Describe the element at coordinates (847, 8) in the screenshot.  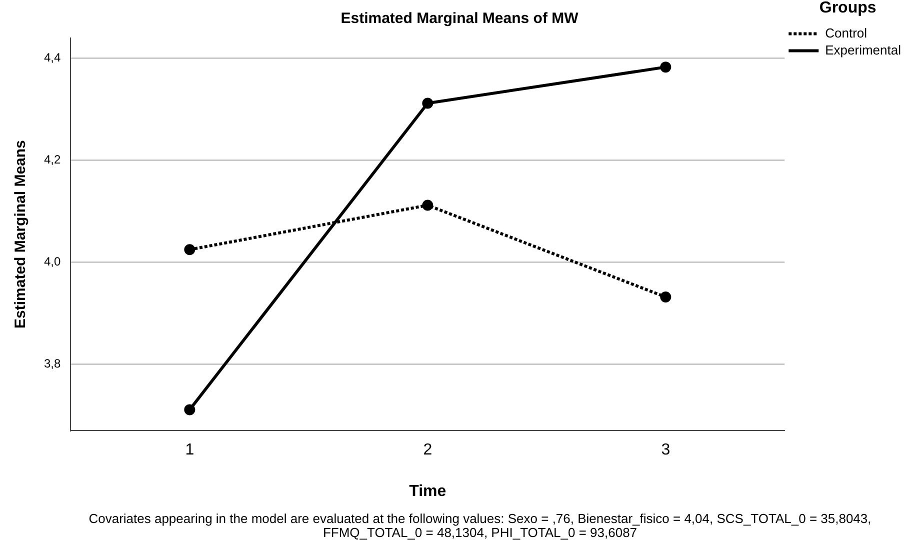
I see `legend-title: Groups` at that location.